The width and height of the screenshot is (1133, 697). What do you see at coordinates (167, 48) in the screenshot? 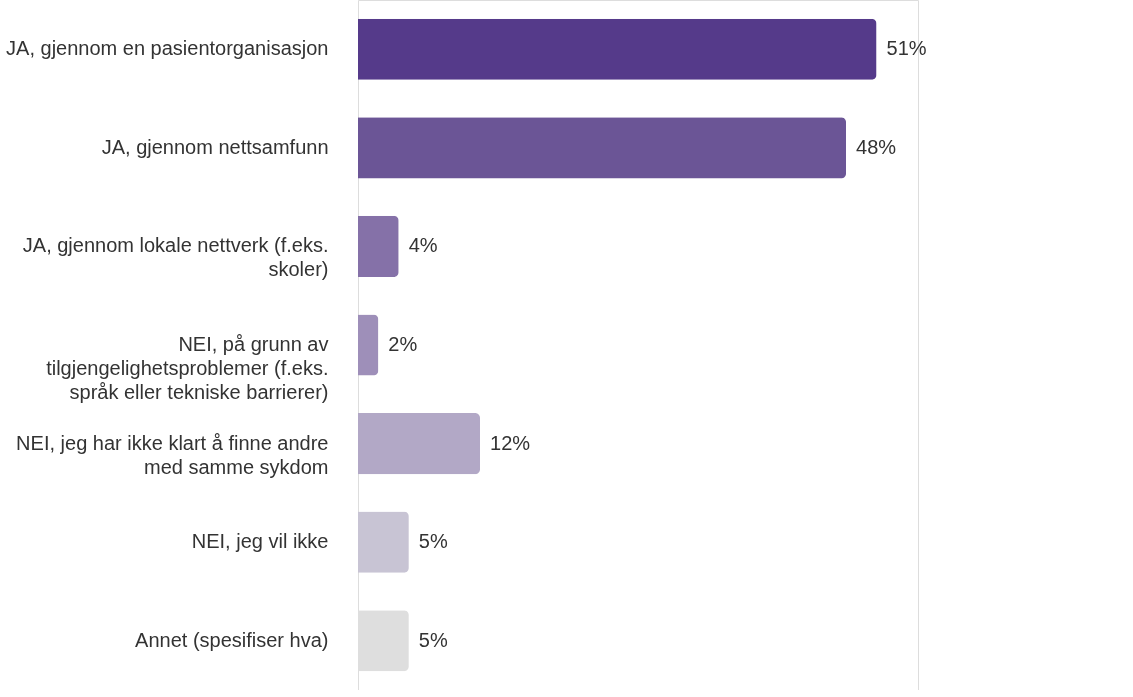
I see `y-tick-label: JA, gjennom en pasientorganisasjon` at bounding box center [167, 48].